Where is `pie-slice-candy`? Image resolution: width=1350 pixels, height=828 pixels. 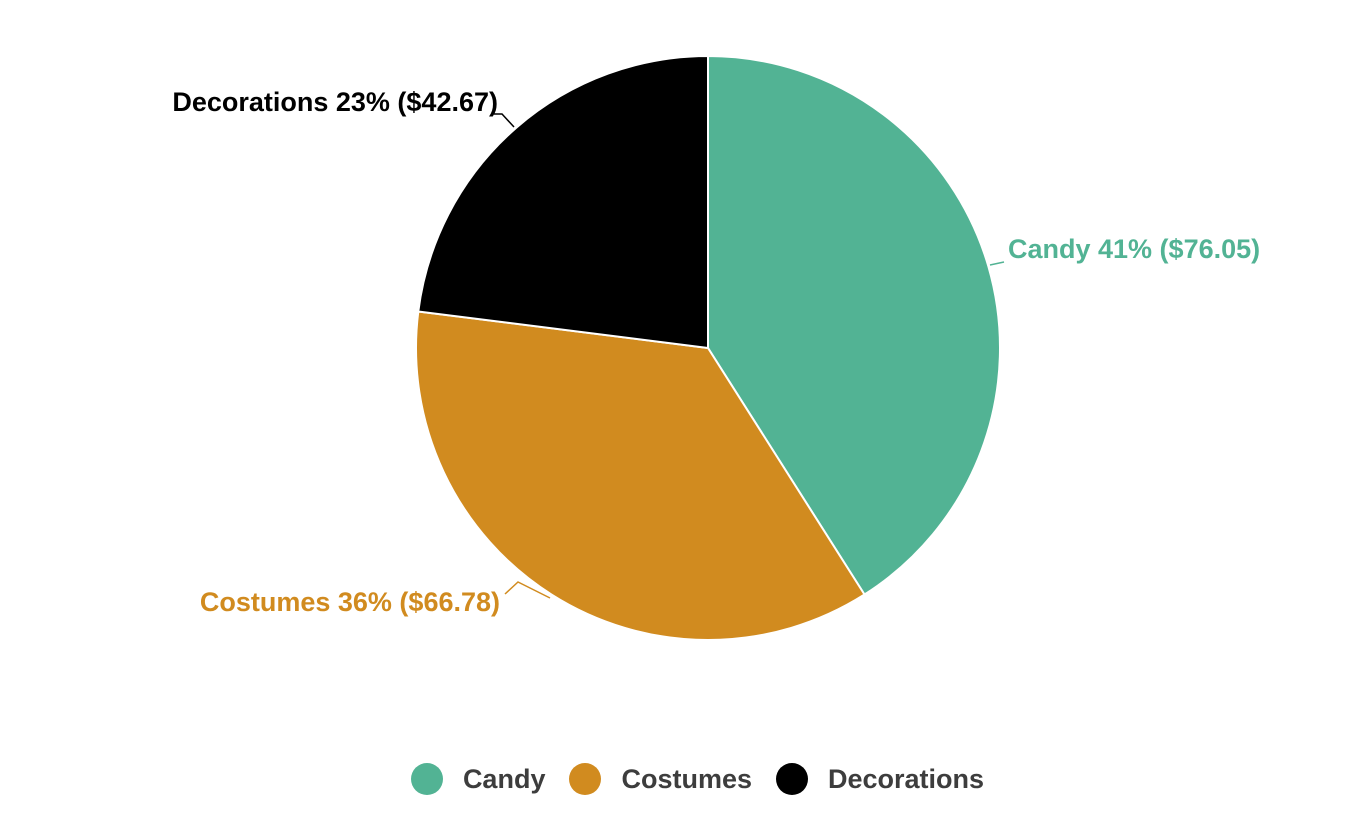 pie-slice-candy is located at coordinates (854, 325).